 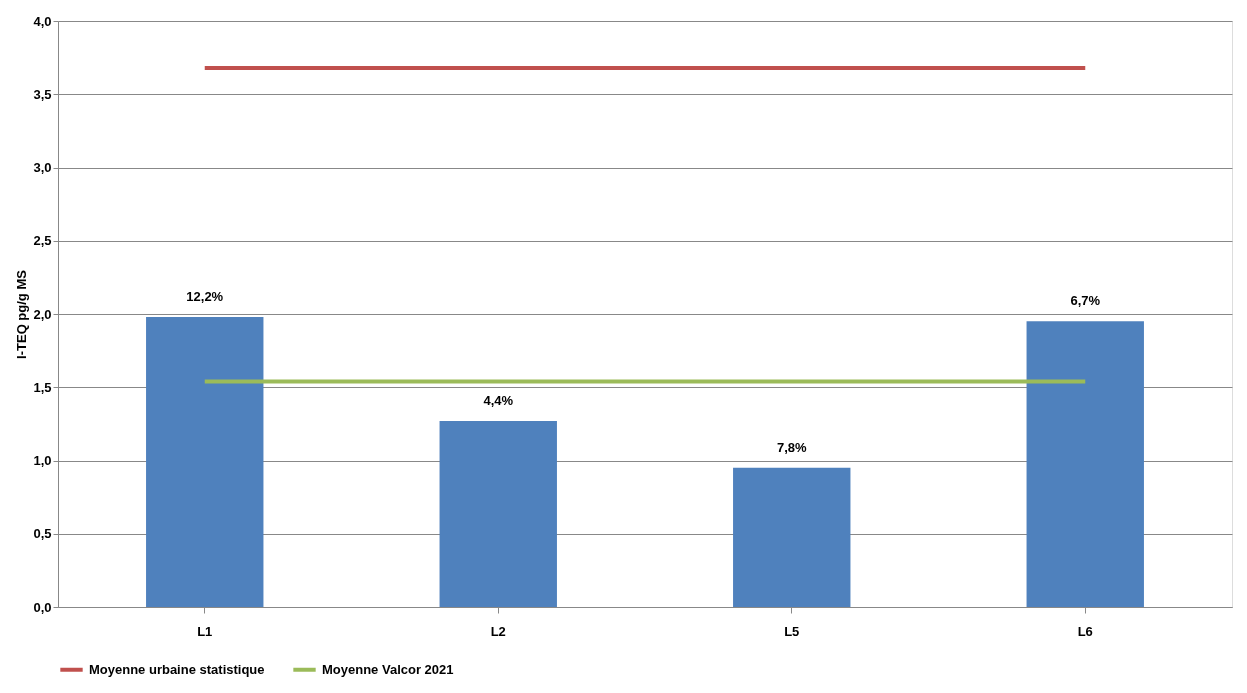 I want to click on y-tick-label: 3,0, so click(x=42, y=167).